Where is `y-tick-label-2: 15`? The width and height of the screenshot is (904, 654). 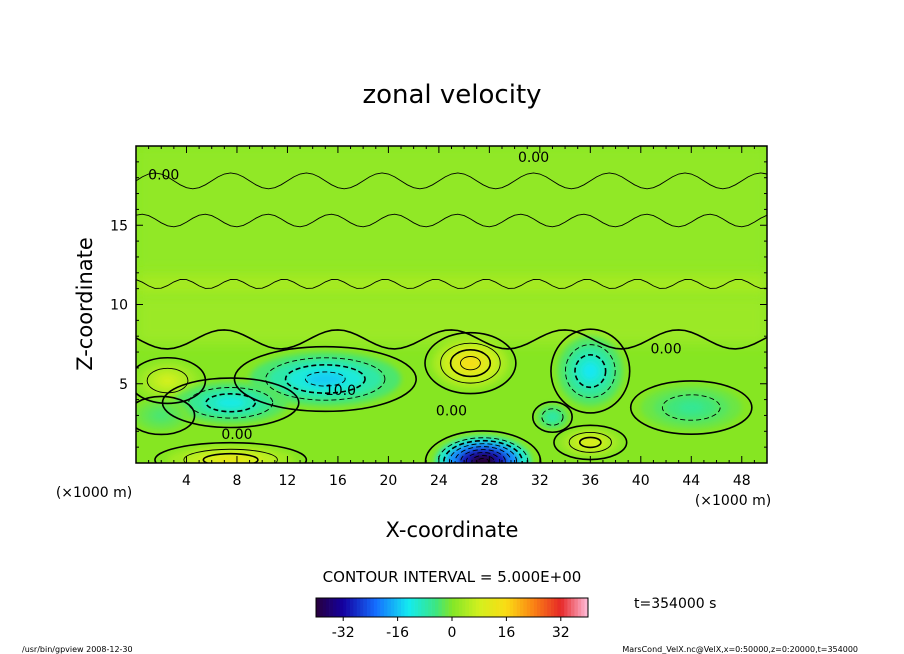
y-tick-label-2: 15 is located at coordinates (119, 226).